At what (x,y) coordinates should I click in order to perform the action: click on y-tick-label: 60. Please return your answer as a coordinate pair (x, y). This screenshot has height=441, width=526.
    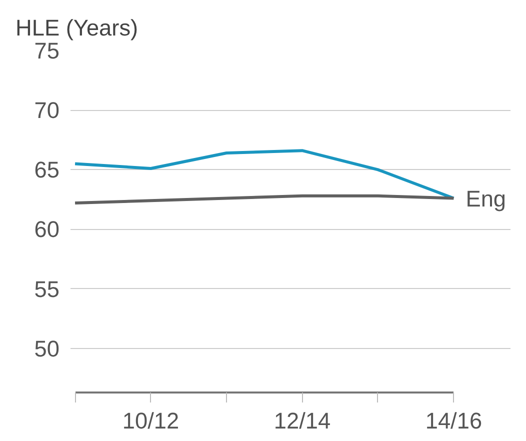
    Looking at the image, I should click on (47, 229).